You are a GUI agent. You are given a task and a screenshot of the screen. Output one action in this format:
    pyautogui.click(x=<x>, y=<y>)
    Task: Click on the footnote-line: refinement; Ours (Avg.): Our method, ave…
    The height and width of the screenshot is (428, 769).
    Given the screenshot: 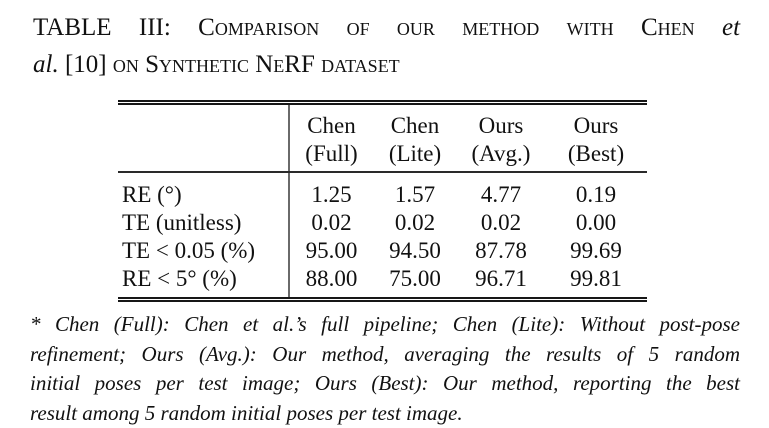 What is the action you would take?
    pyautogui.click(x=385, y=354)
    